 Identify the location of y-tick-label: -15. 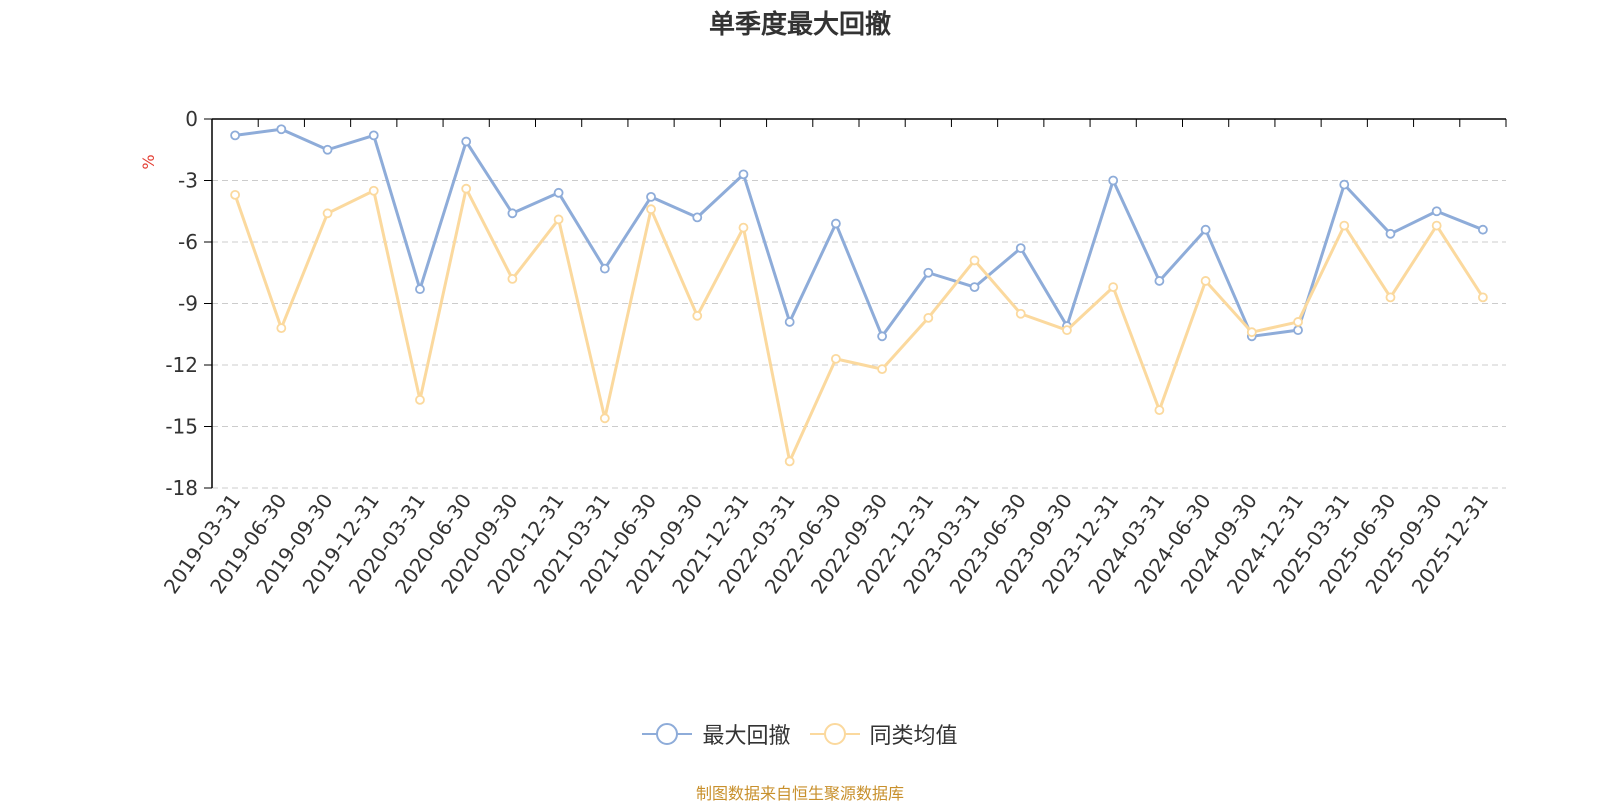
(181, 427).